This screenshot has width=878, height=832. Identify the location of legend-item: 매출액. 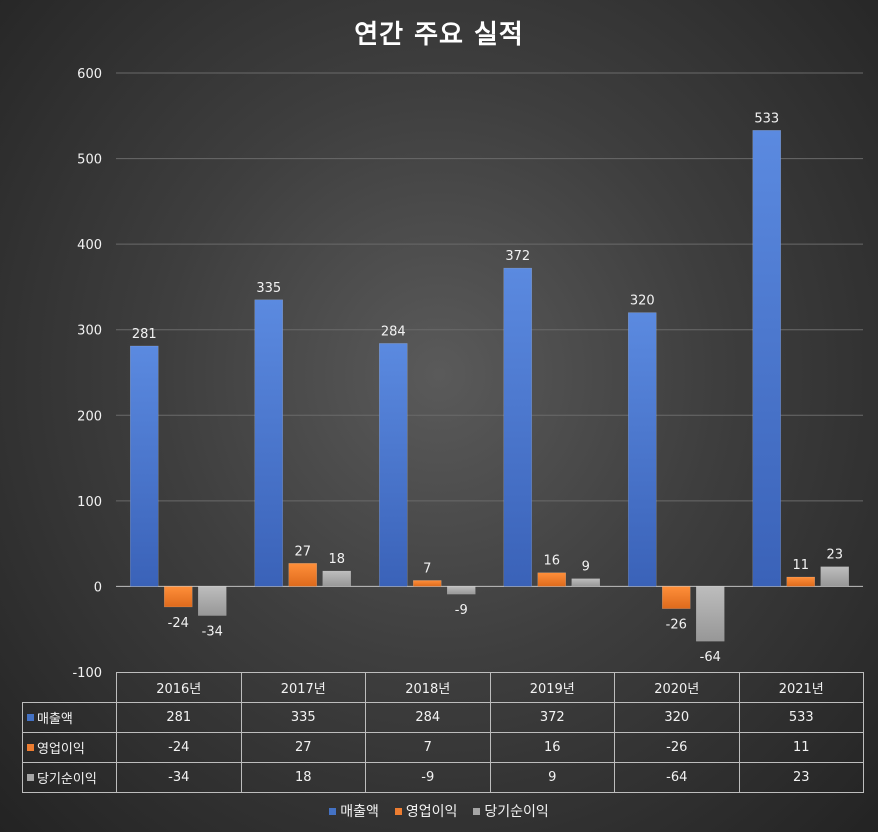
(354, 811).